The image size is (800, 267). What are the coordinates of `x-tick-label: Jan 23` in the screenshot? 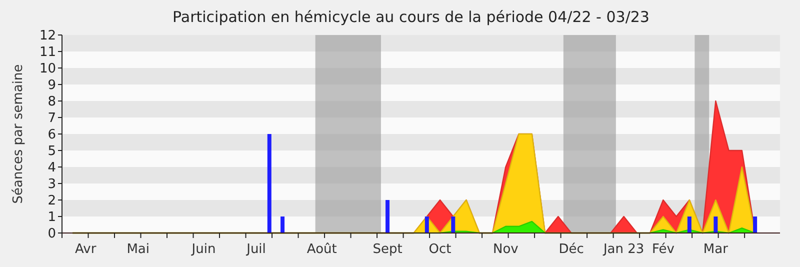 It's located at (623, 249).